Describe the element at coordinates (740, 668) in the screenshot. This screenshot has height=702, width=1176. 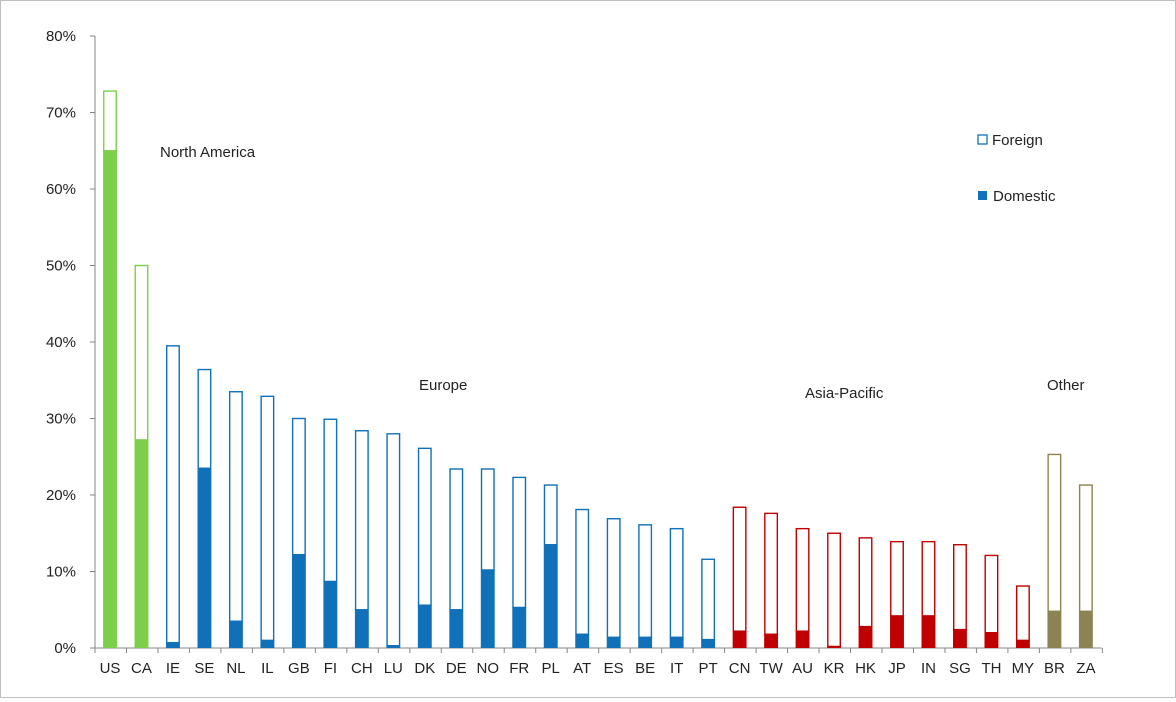
I see `x-tick-label-cn: CN` at that location.